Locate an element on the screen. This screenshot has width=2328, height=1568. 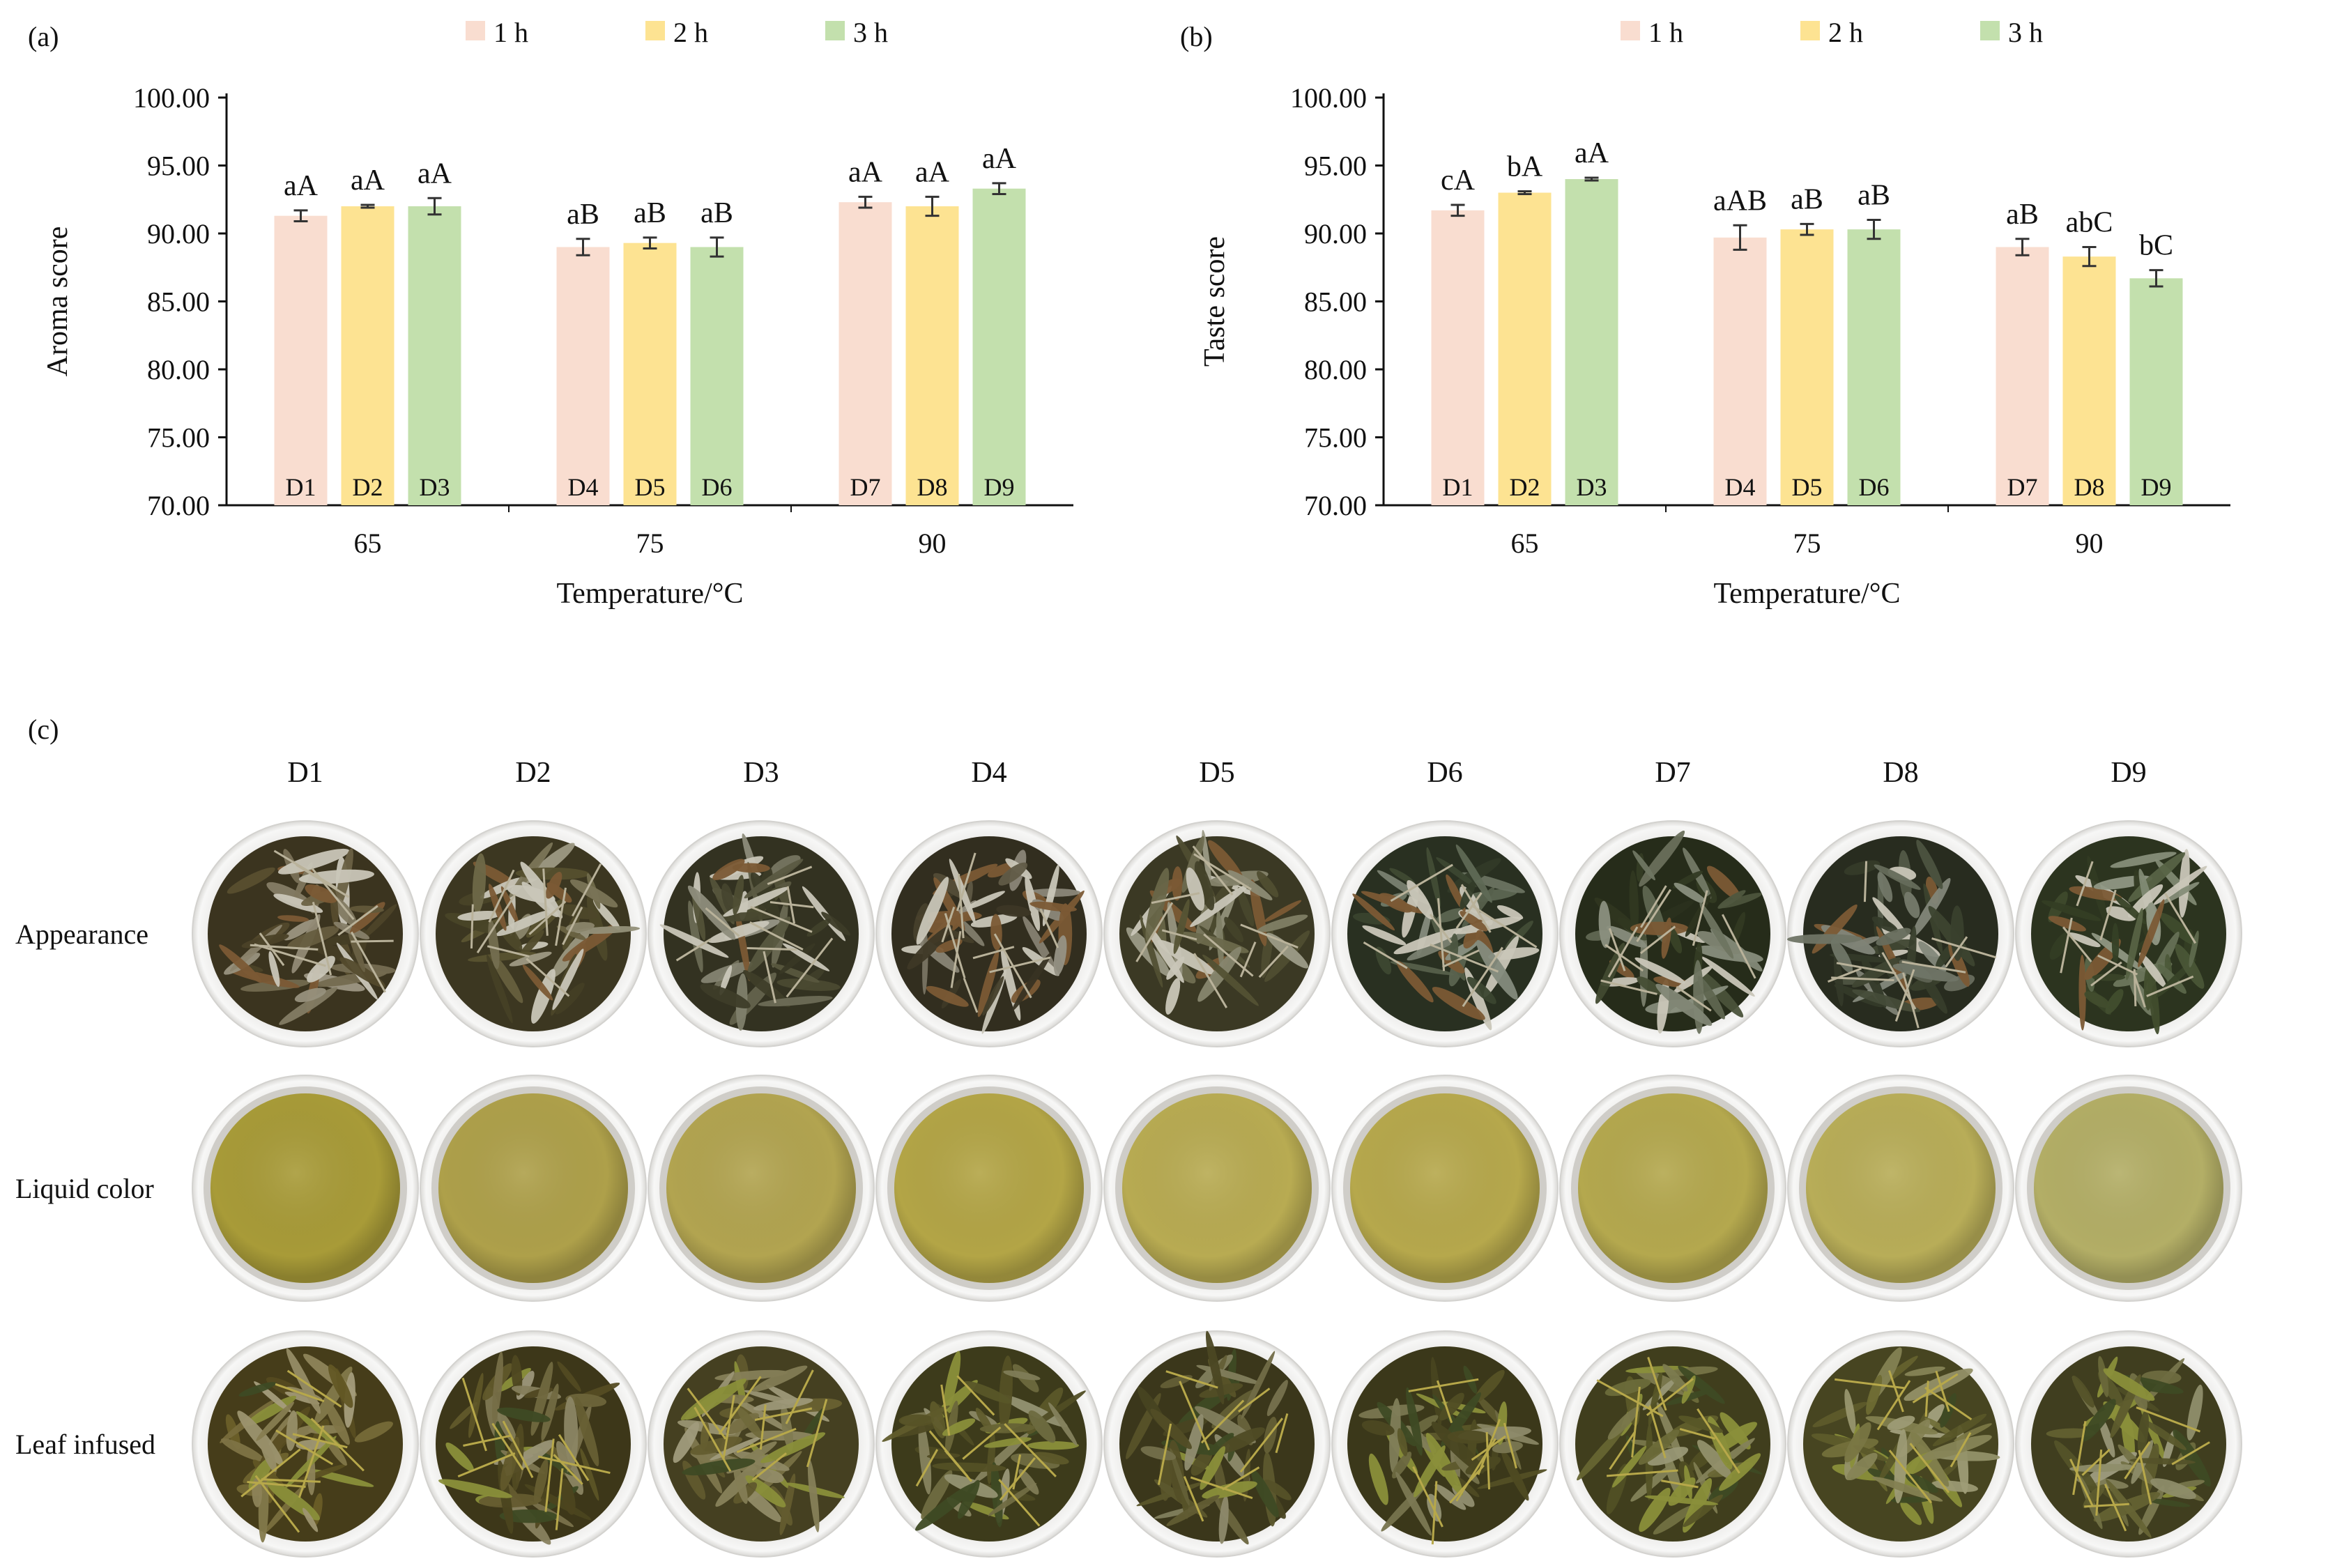
bar-D5 is located at coordinates (1807, 367).